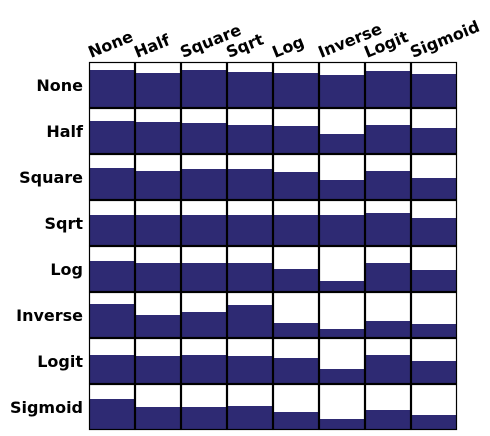 The image size is (490, 436). Describe the element at coordinates (287, 47) in the screenshot. I see `column-label: Log` at that location.